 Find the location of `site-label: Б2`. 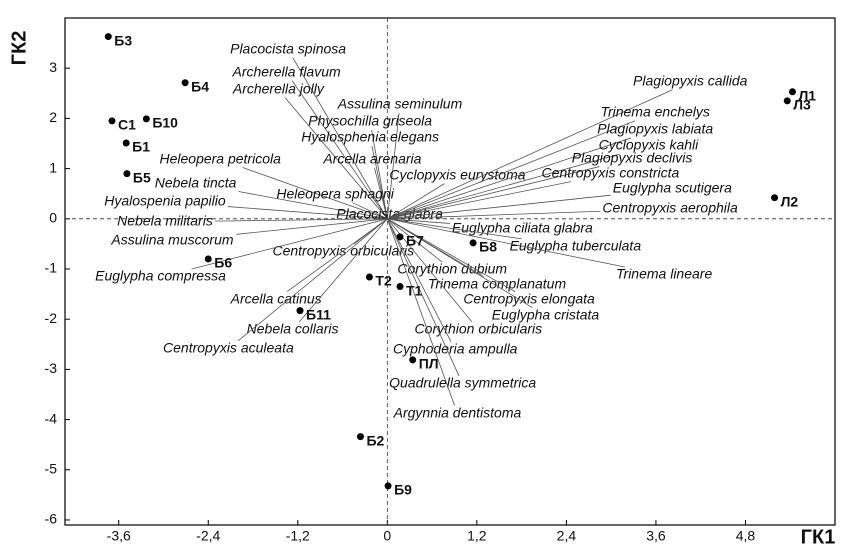

site-label: Б2 is located at coordinates (375, 440).